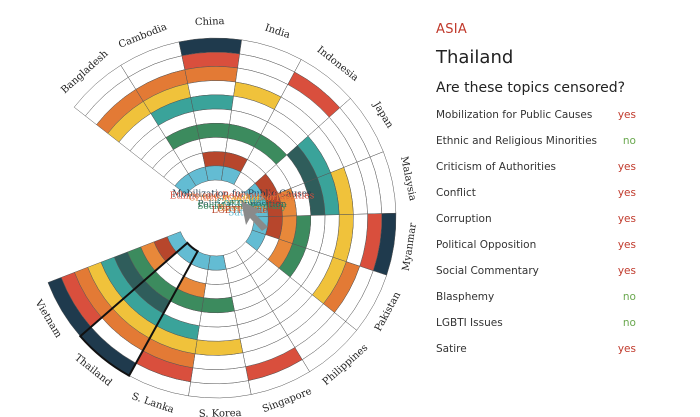  I want to click on topic-label: Criticism of Authorities, so click(496, 167).